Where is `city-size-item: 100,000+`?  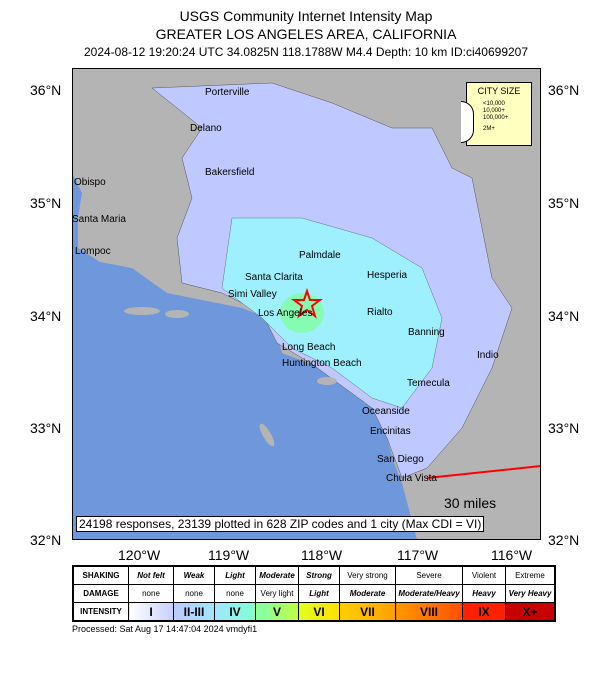
city-size-item: 100,000+ is located at coordinates (496, 118).